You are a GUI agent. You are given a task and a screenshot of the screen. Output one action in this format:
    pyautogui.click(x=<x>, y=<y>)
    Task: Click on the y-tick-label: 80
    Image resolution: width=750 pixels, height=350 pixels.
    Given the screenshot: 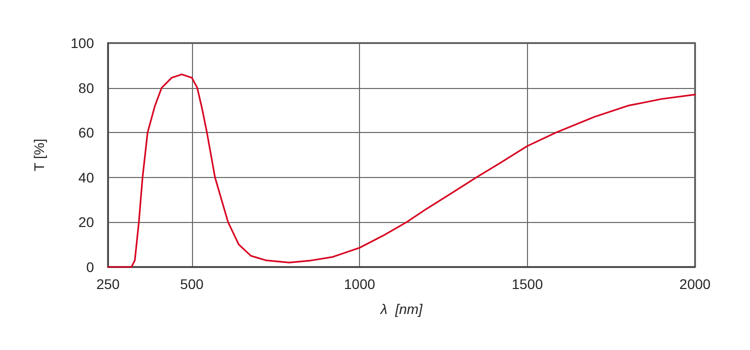 What is the action you would take?
    pyautogui.click(x=86, y=88)
    